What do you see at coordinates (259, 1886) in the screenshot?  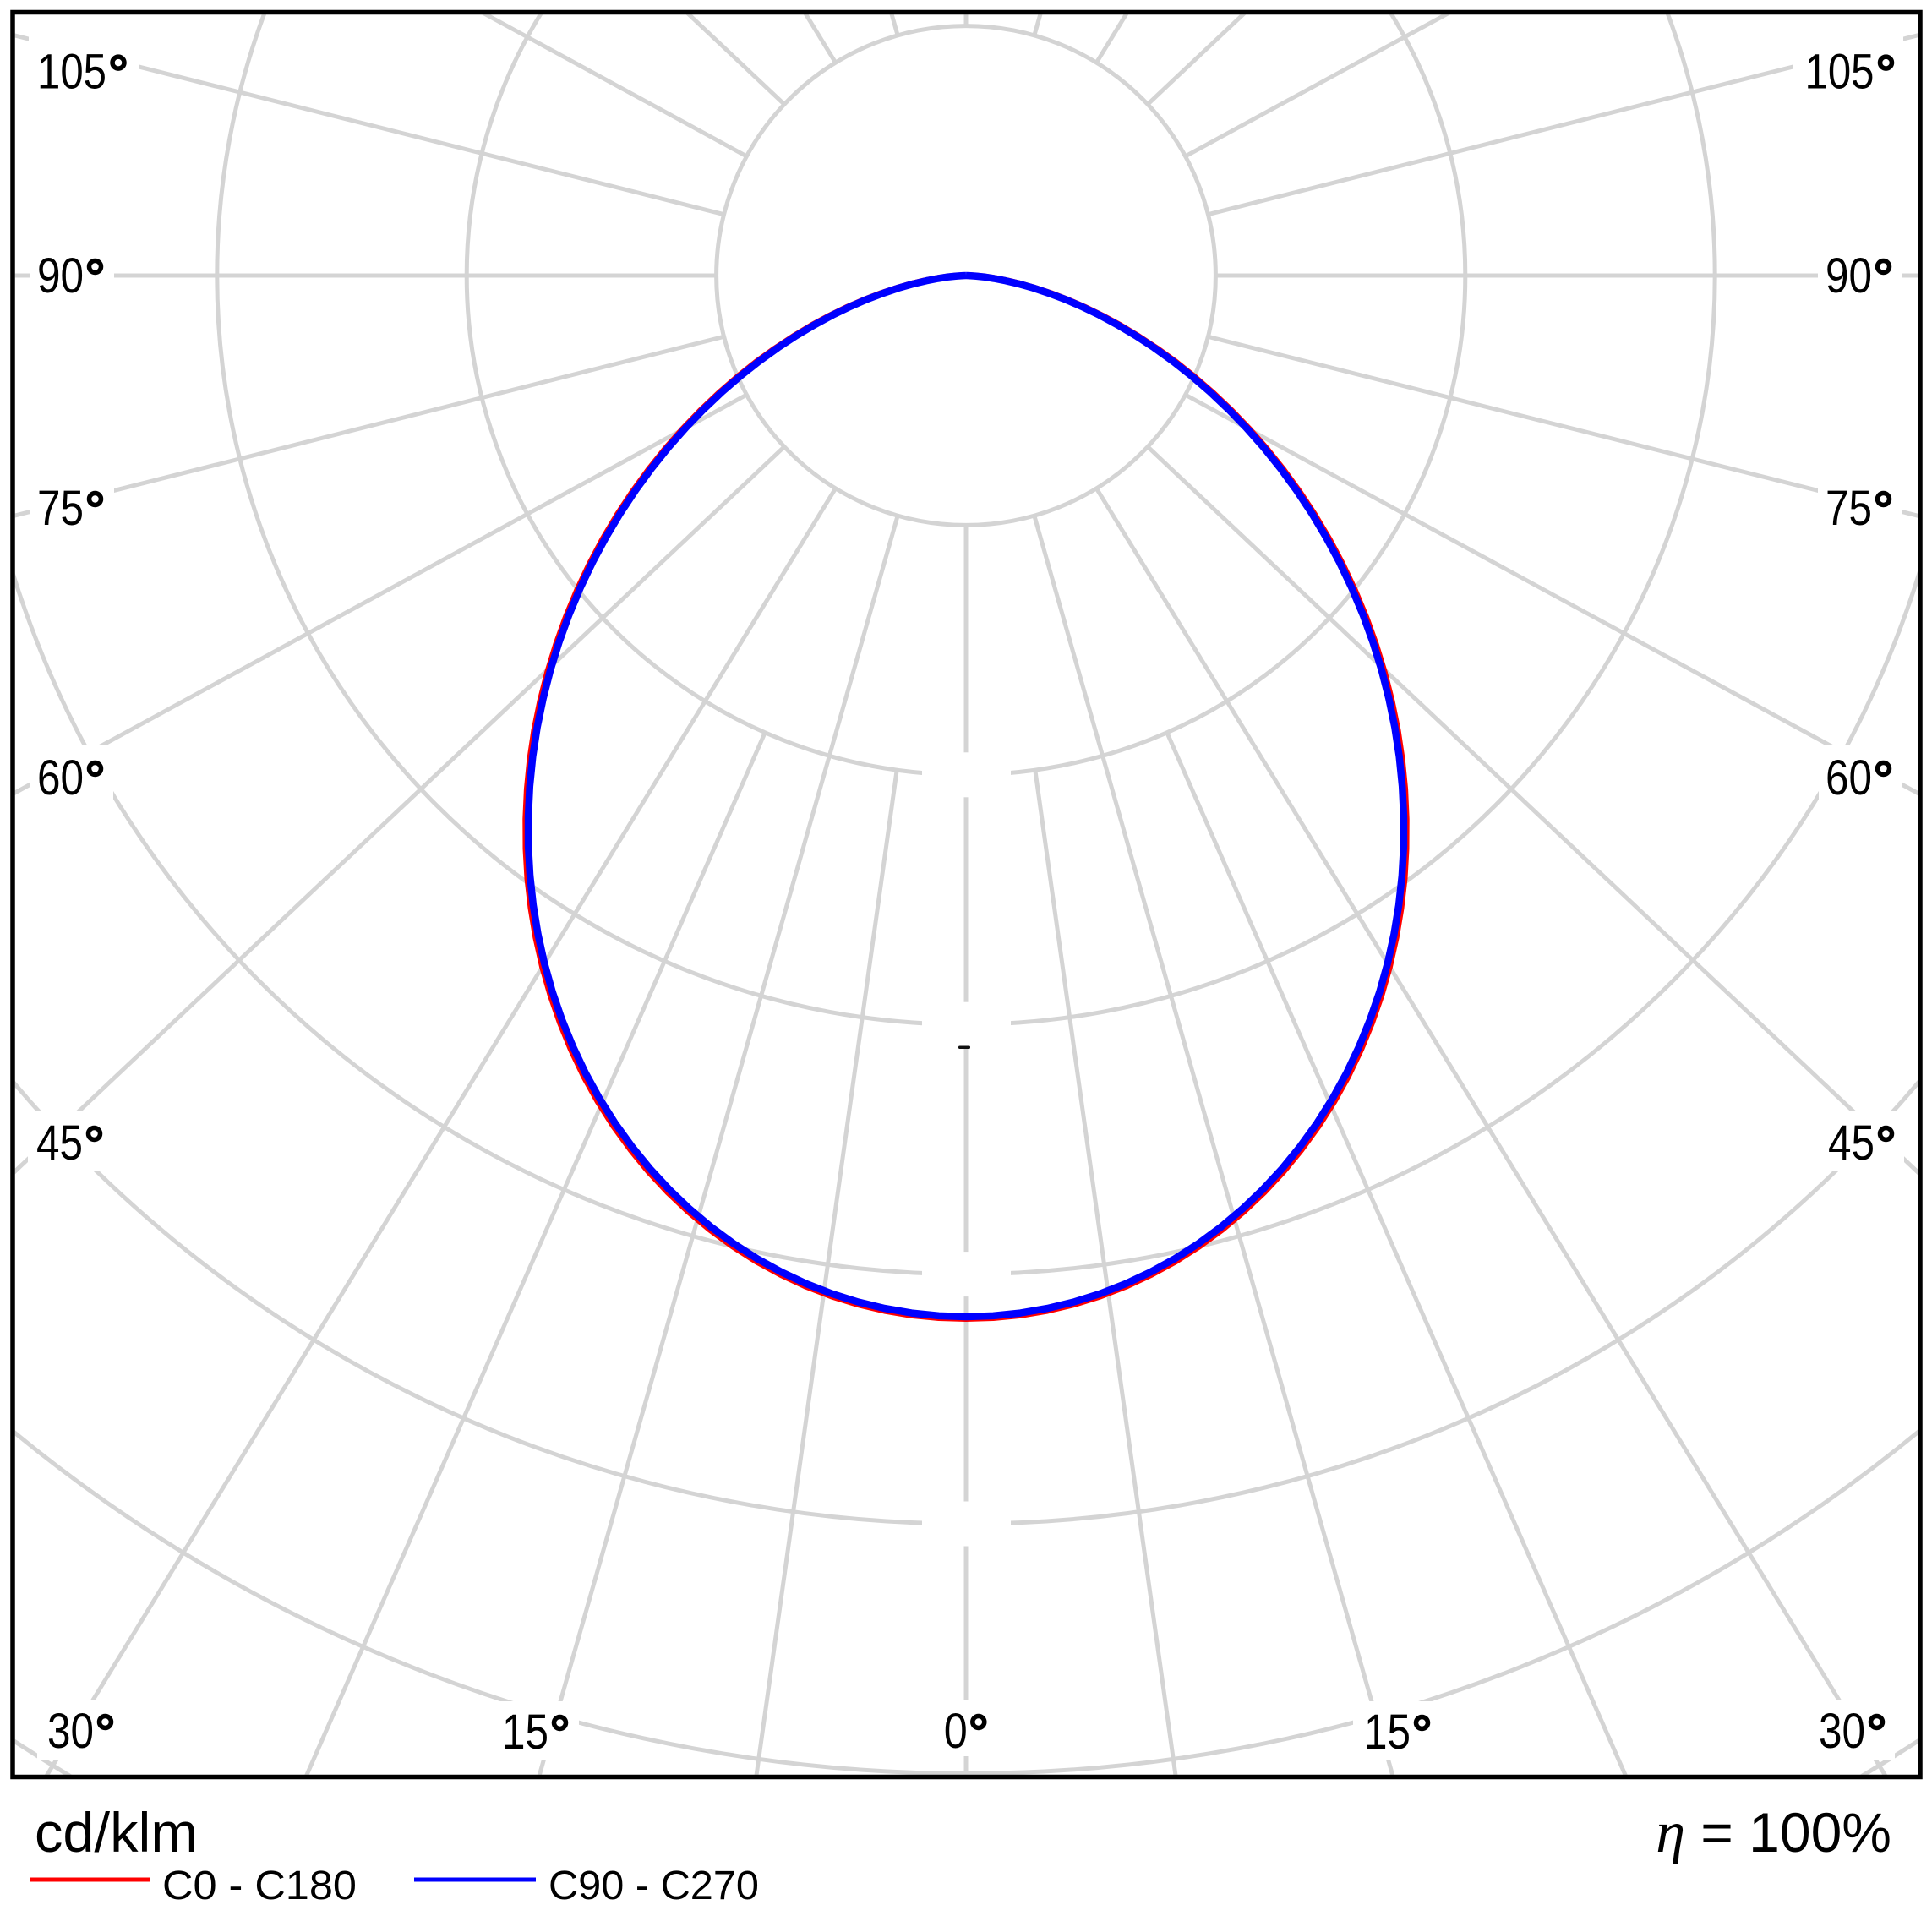 I see `svg-text: C0 - C180` at bounding box center [259, 1886].